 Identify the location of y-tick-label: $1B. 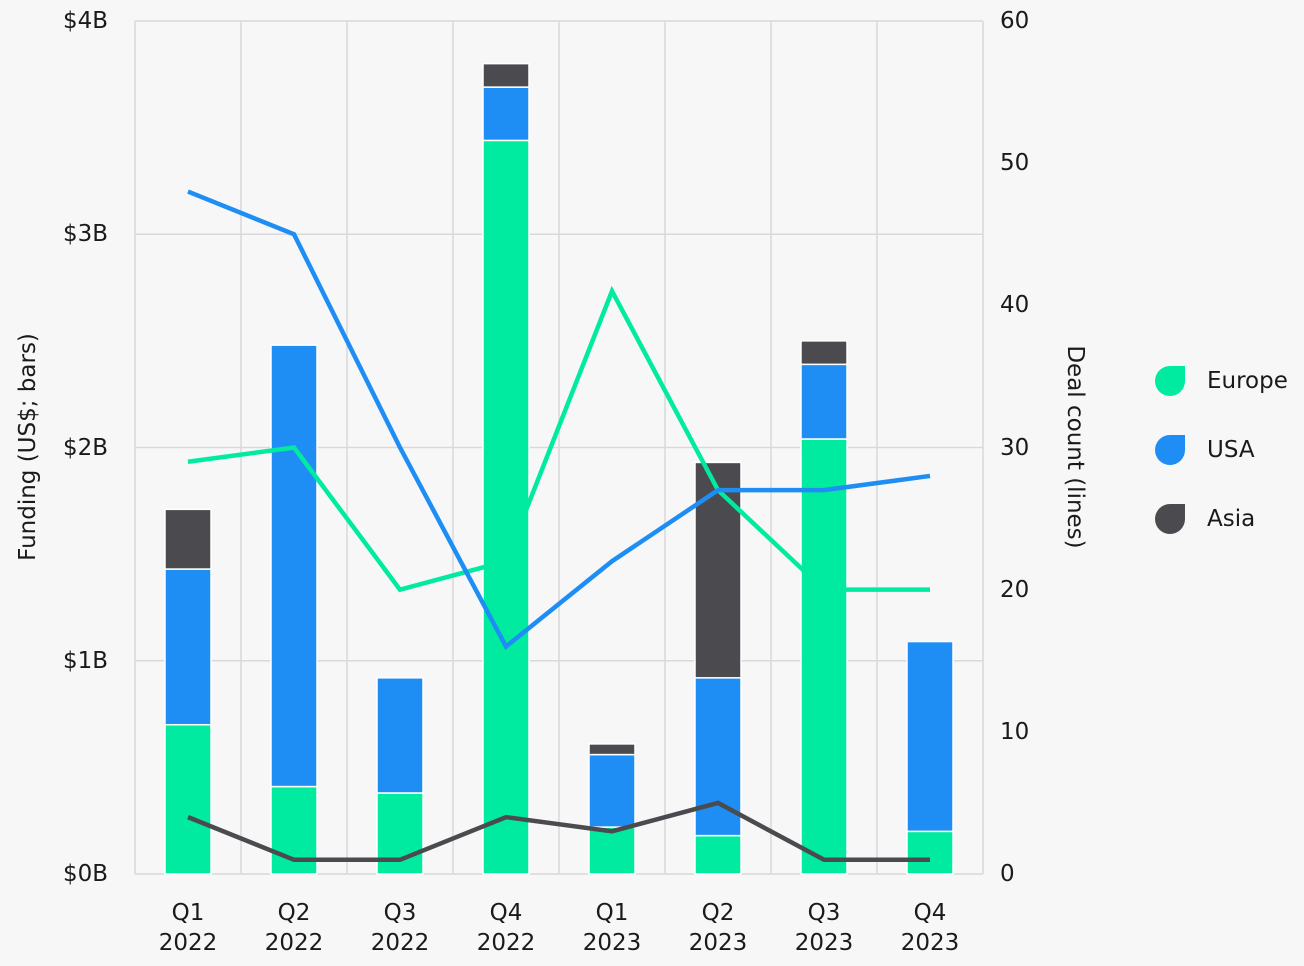
(85, 660).